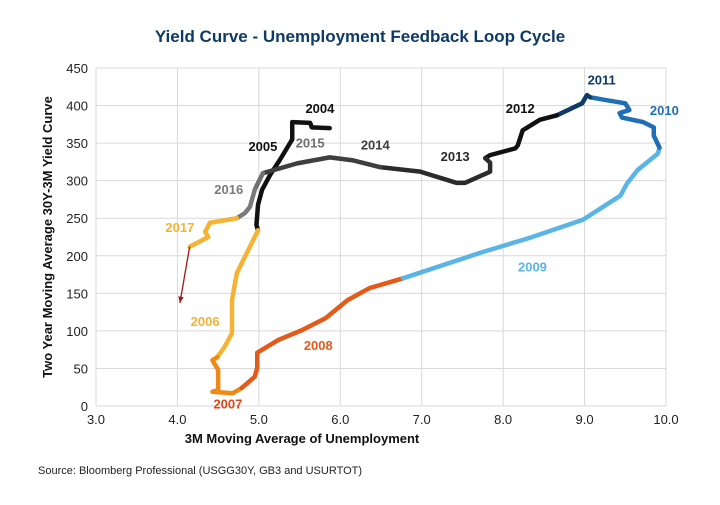 The height and width of the screenshot is (505, 720). Describe the element at coordinates (77, 331) in the screenshot. I see `y-tick-label: 100` at that location.